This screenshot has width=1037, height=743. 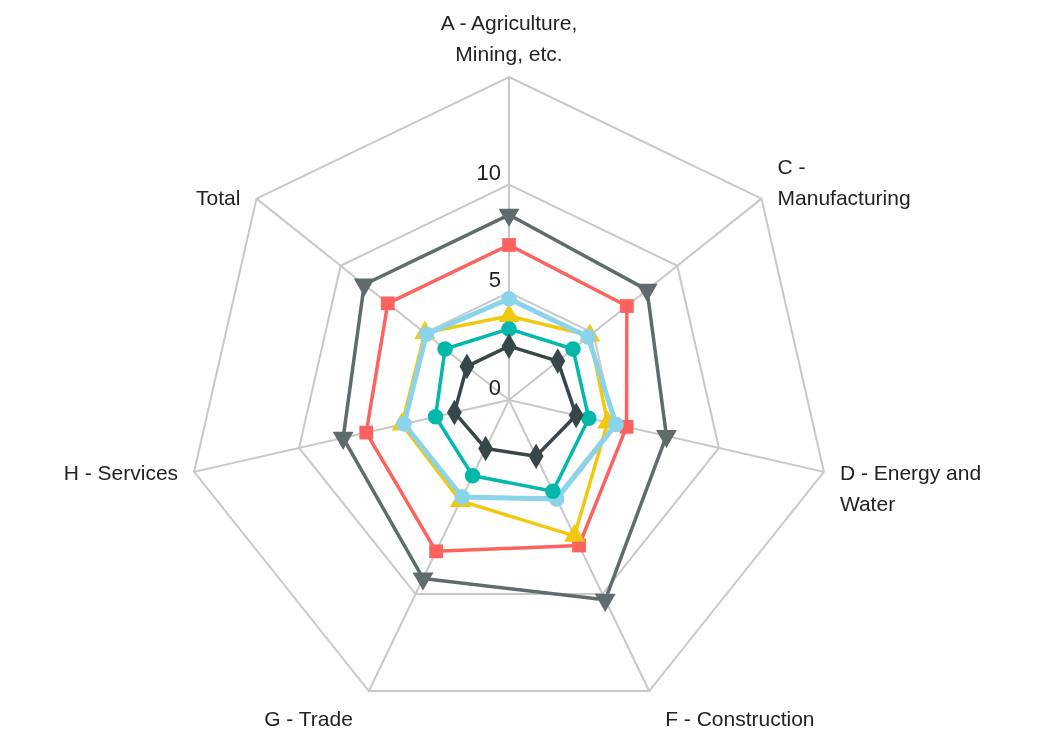 I want to click on spoke-label: Total, so click(x=218, y=197).